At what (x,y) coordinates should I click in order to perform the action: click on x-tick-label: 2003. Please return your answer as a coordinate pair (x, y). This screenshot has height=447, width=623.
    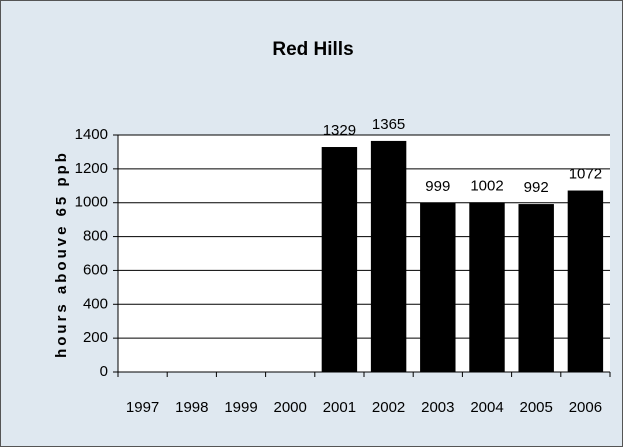
    Looking at the image, I should click on (437, 407).